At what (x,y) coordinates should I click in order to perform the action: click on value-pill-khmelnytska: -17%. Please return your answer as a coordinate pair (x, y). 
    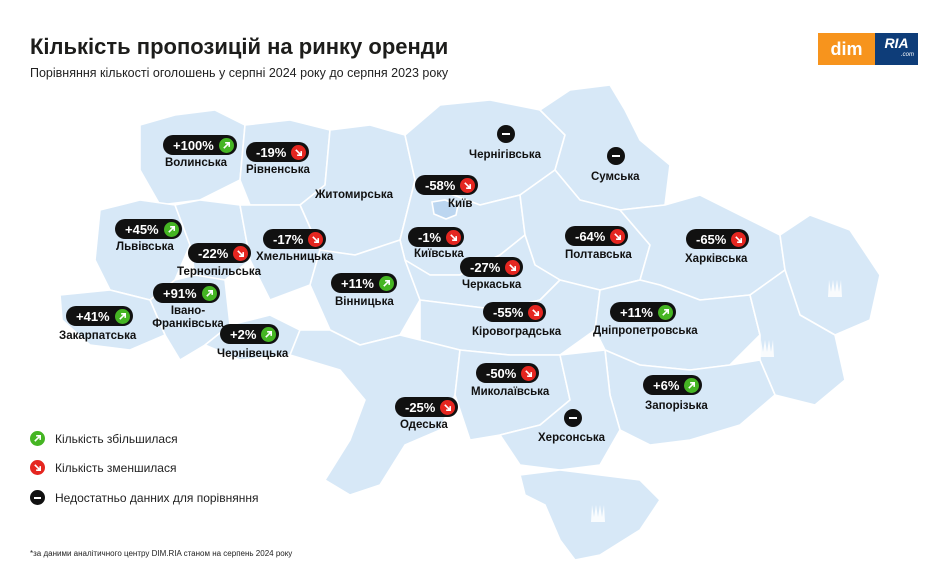
    Looking at the image, I should click on (295, 239).